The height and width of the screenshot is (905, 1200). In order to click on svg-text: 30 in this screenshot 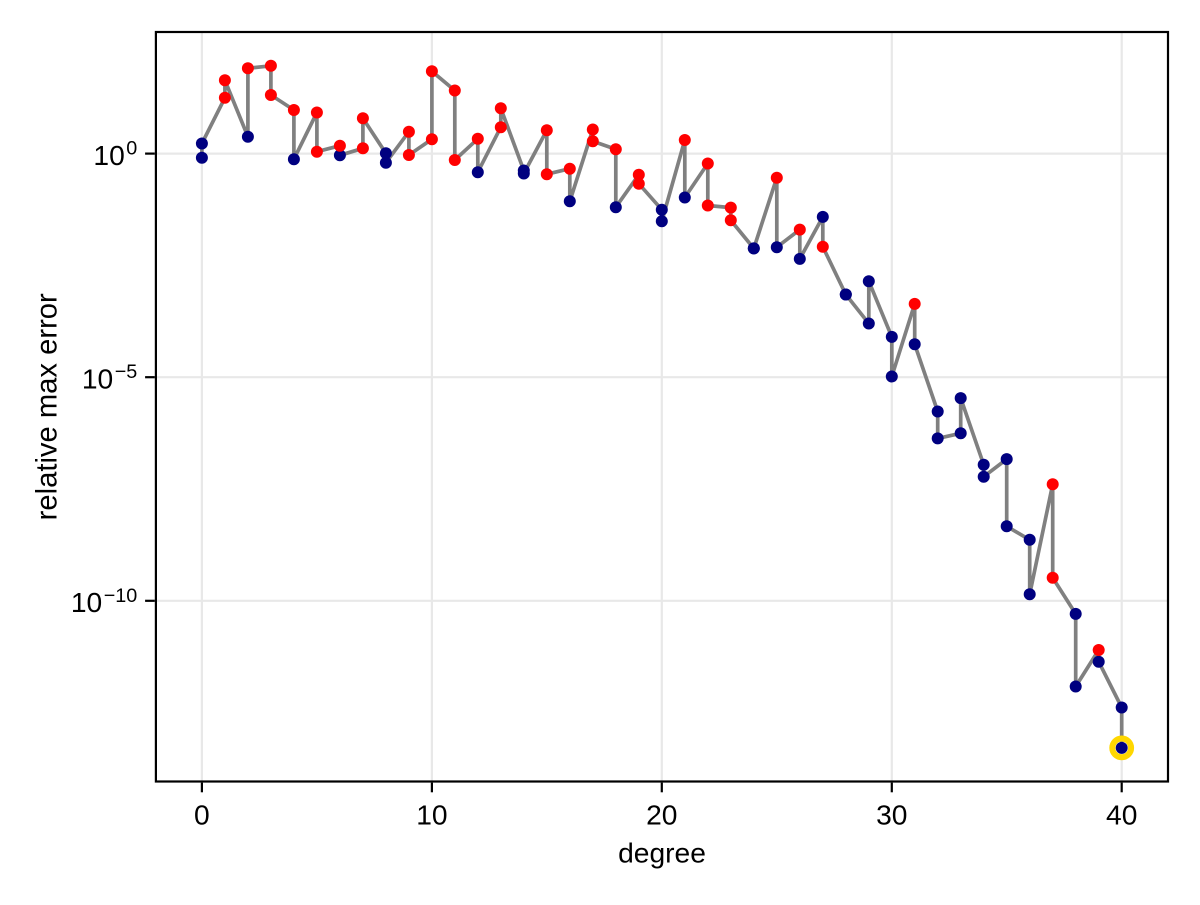, I will do `click(891, 815)`.